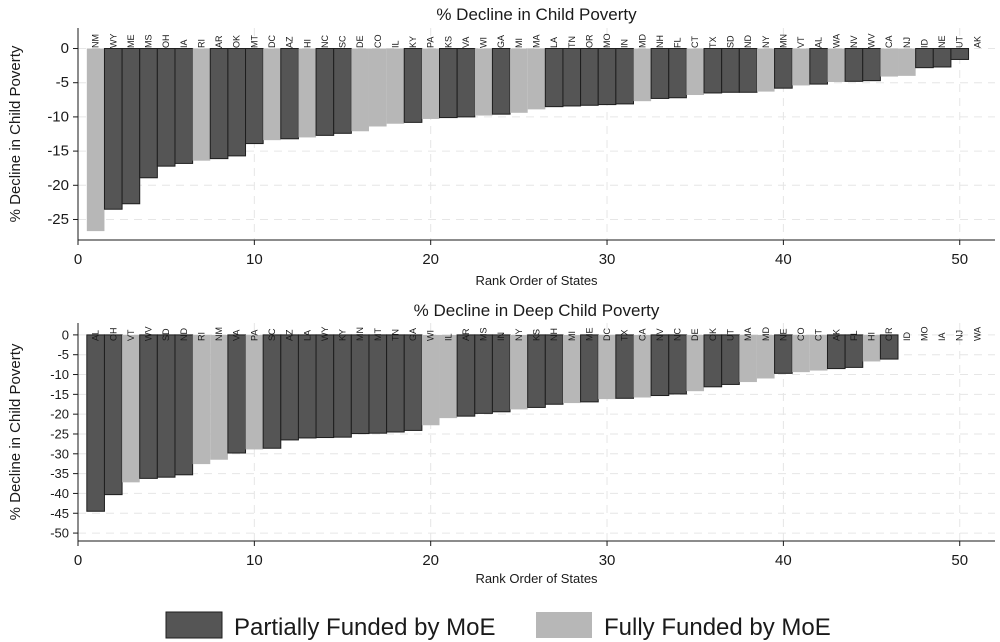 Image resolution: width=1000 pixels, height=642 pixels. I want to click on legend-swatch-partial, so click(194, 625).